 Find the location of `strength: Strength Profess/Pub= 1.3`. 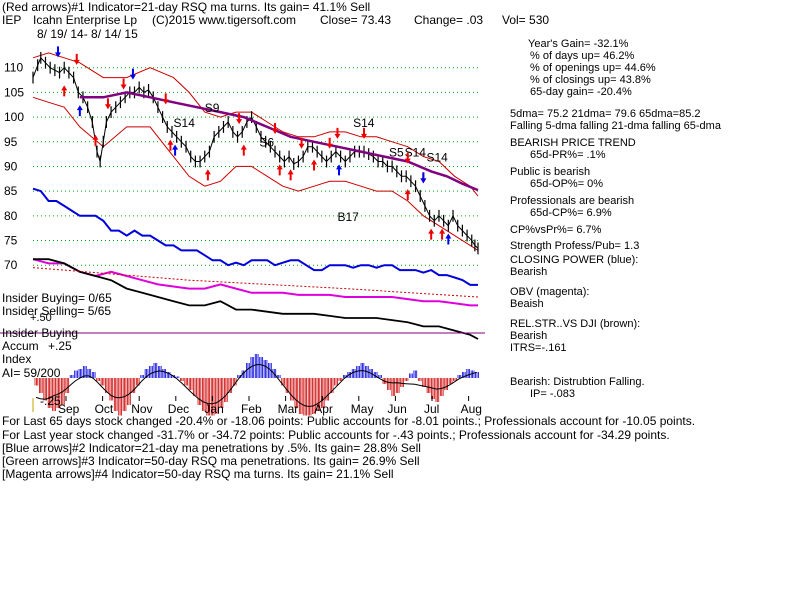

strength: Strength Profess/Pub= 1.3 is located at coordinates (575, 246).